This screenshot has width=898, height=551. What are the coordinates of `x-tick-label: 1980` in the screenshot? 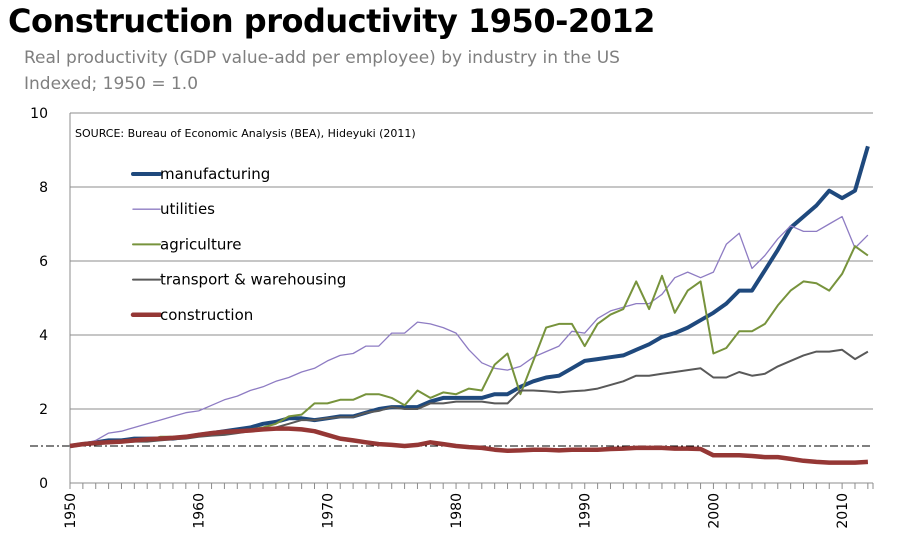 It's located at (457, 511).